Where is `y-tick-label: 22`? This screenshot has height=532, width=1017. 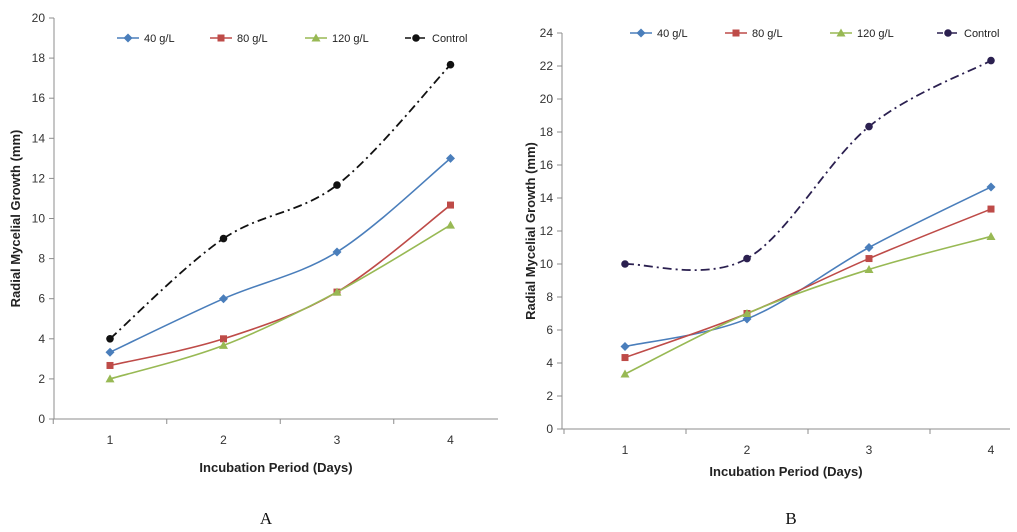
y-tick-label: 22 is located at coordinates (547, 66).